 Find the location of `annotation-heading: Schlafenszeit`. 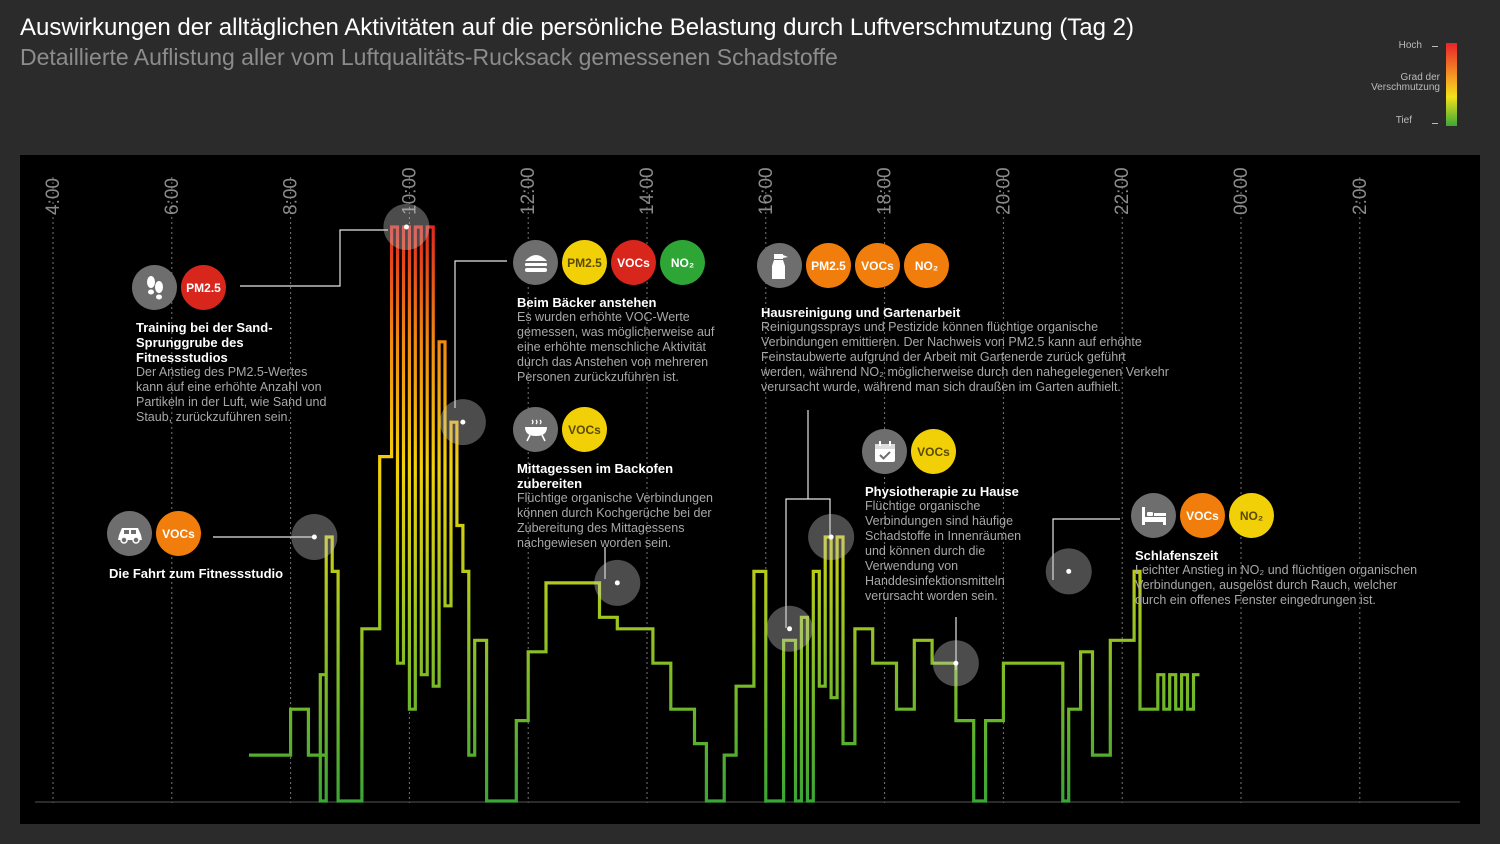

annotation-heading: Schlafenszeit is located at coordinates (1177, 555).